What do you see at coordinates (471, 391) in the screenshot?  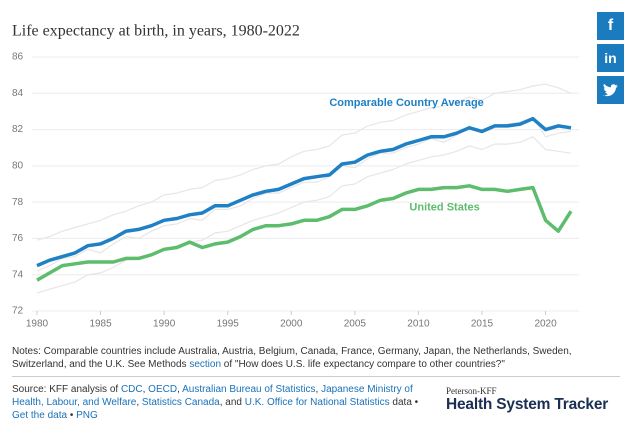 I see `logo-top: Peterson-KFF` at bounding box center [471, 391].